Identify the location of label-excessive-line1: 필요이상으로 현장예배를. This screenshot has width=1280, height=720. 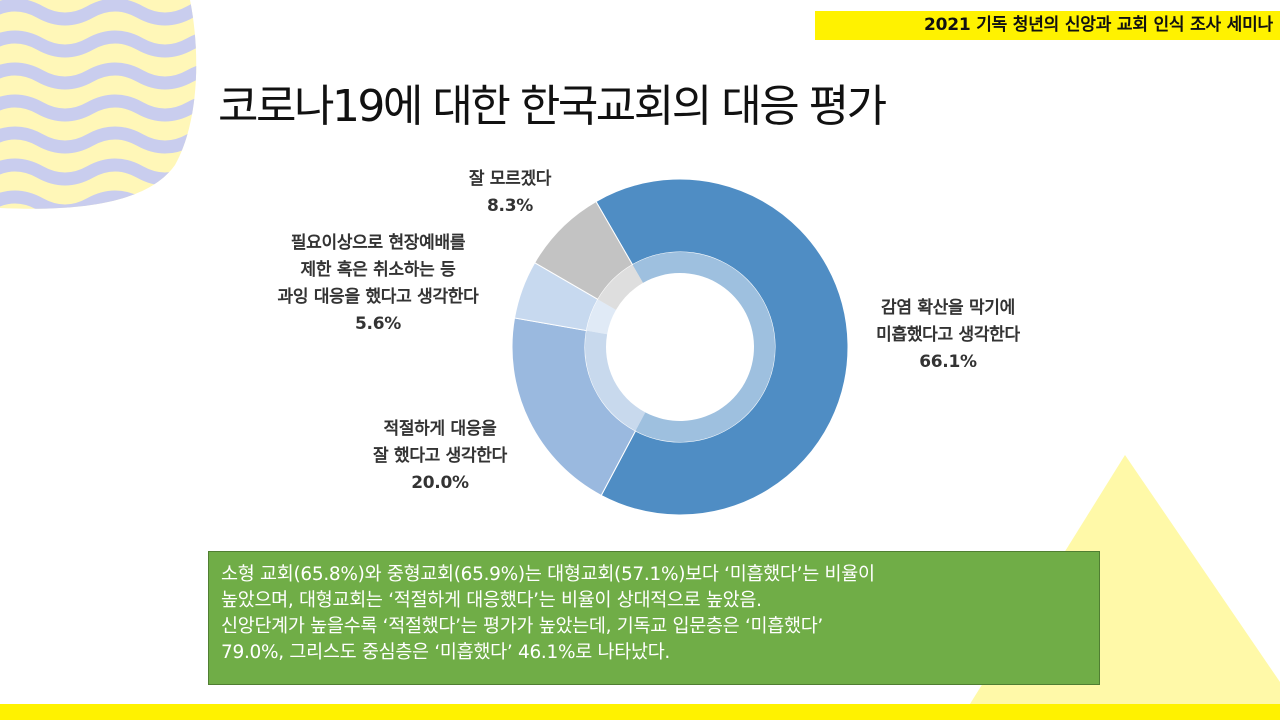
(378, 243).